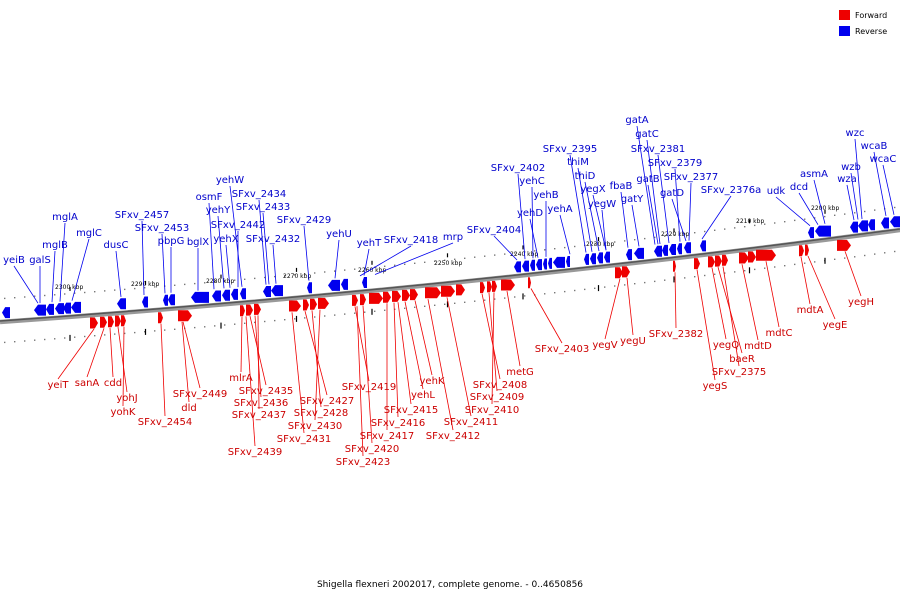 This screenshot has width=900, height=600. What do you see at coordinates (726, 345) in the screenshot?
I see `gene-label: yegQ` at bounding box center [726, 345].